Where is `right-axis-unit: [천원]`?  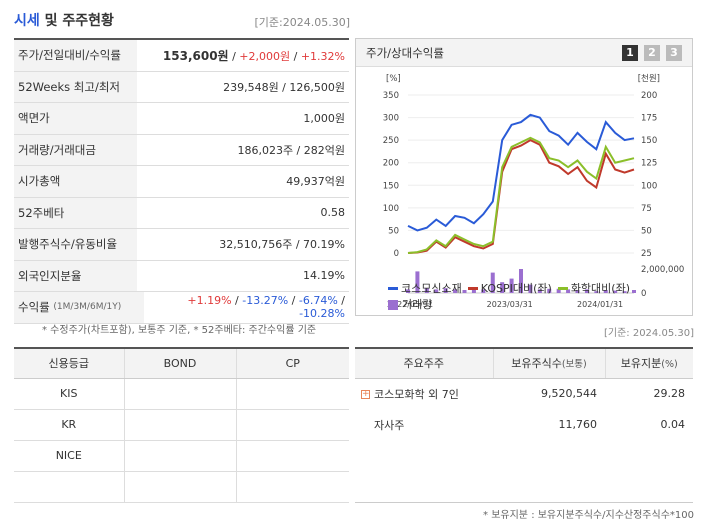 right-axis-unit: [천원] is located at coordinates (649, 78).